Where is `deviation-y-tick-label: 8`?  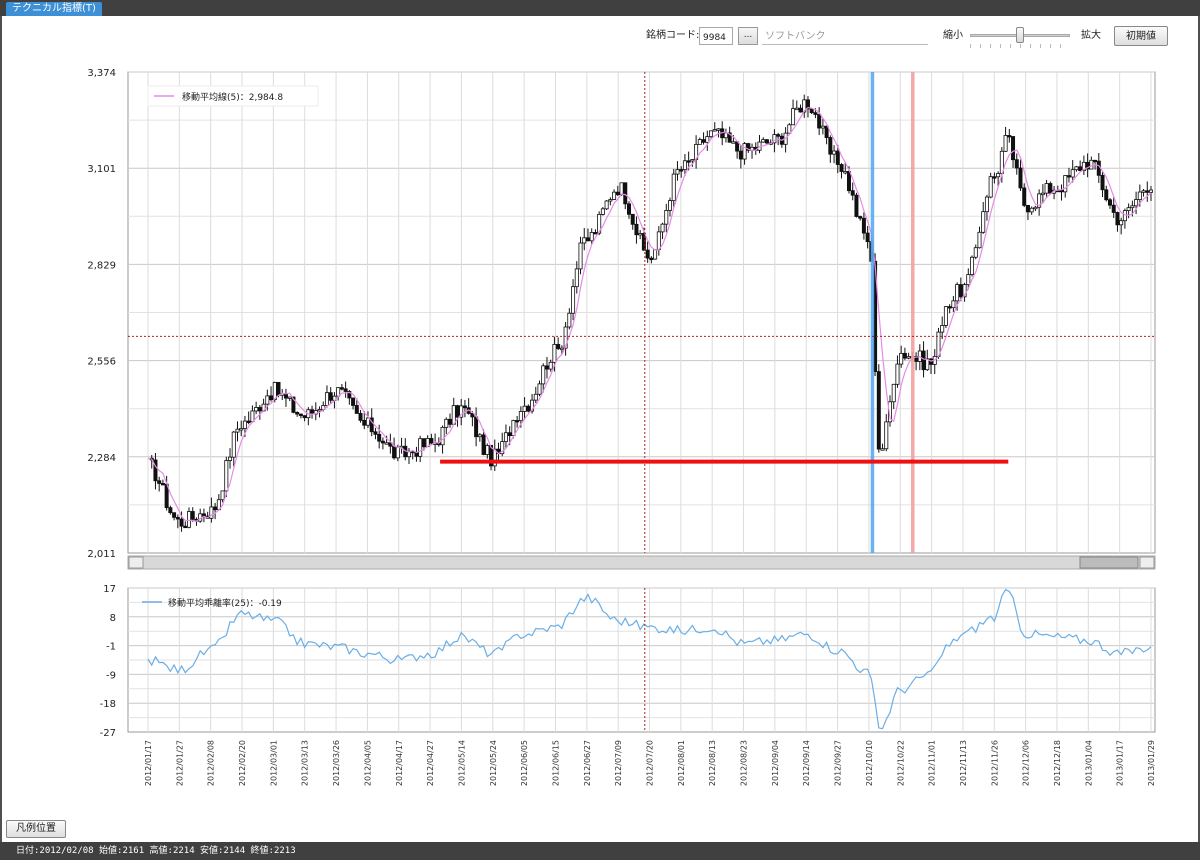 deviation-y-tick-label: 8 is located at coordinates (113, 618).